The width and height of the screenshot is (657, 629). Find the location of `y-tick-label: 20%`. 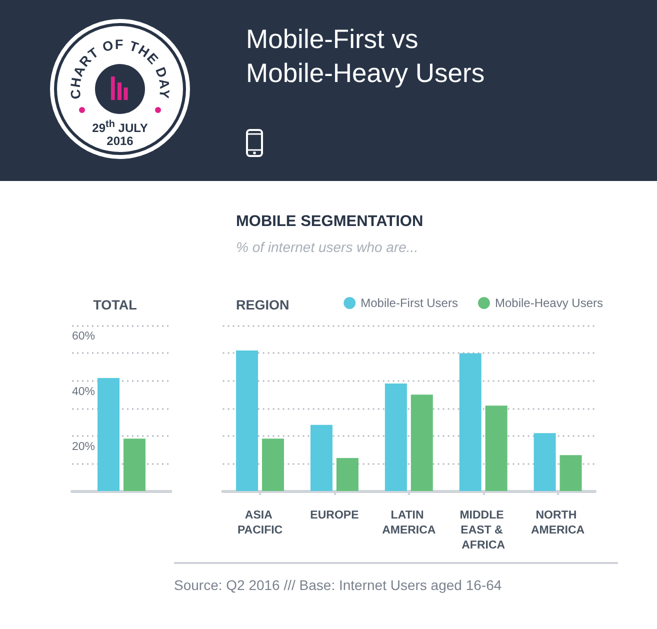

y-tick-label: 20% is located at coordinates (84, 446).